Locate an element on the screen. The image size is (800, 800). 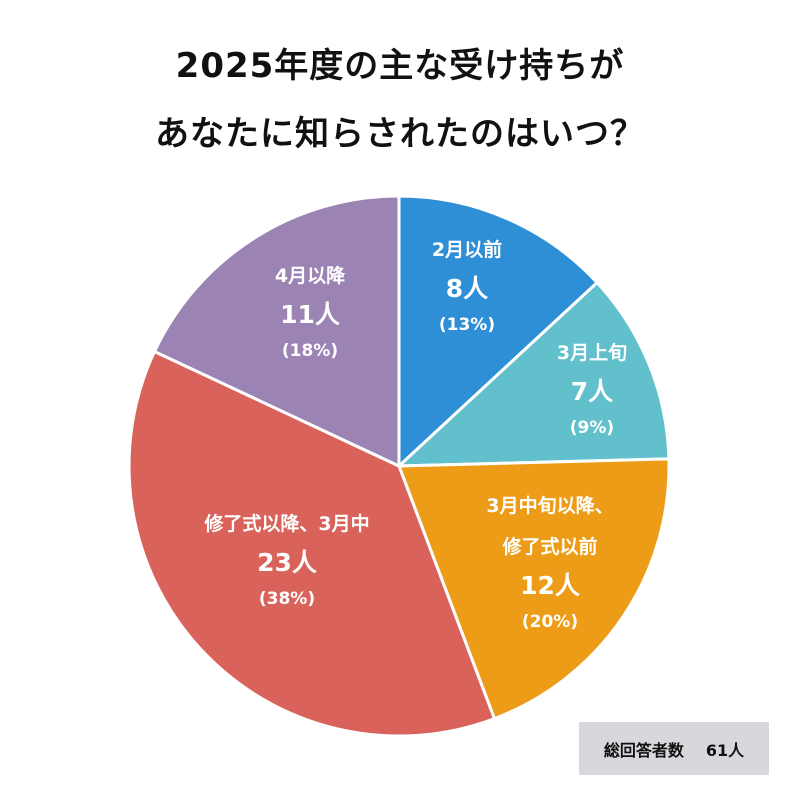
slice-mid-march-to-closing-ceremony is located at coordinates (534, 589).